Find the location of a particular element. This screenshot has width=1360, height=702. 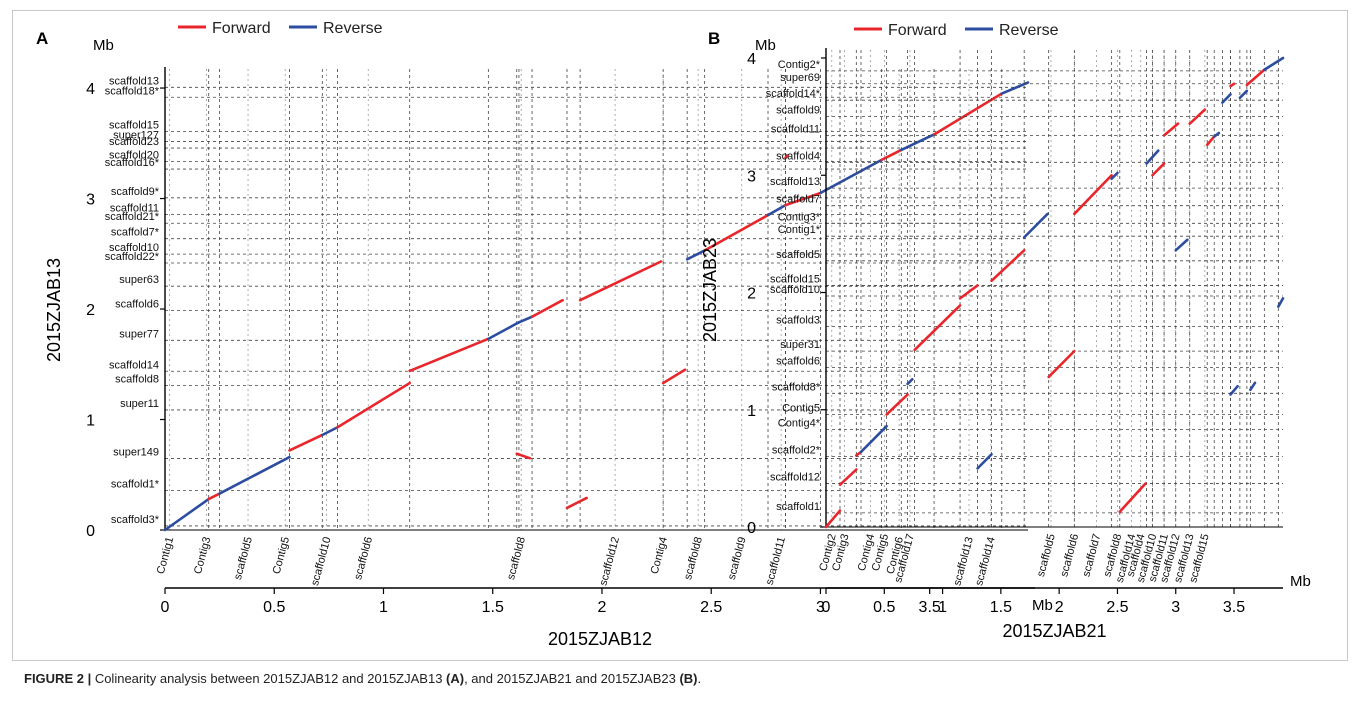

y-contig-label: scaffold11 is located at coordinates (795, 129).